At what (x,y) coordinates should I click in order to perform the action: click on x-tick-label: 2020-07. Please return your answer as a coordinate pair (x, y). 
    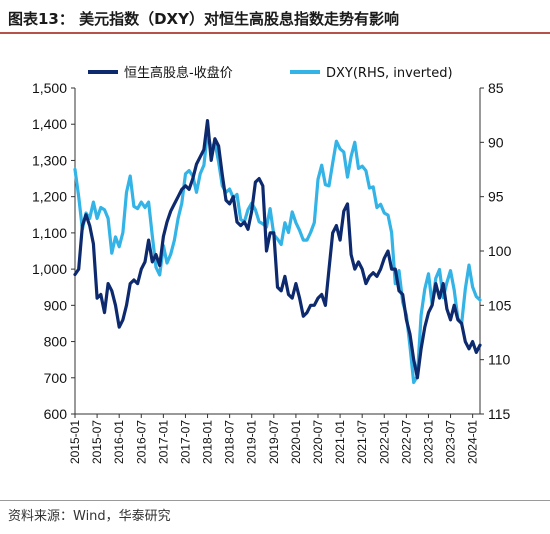
    Looking at the image, I should click on (318, 442).